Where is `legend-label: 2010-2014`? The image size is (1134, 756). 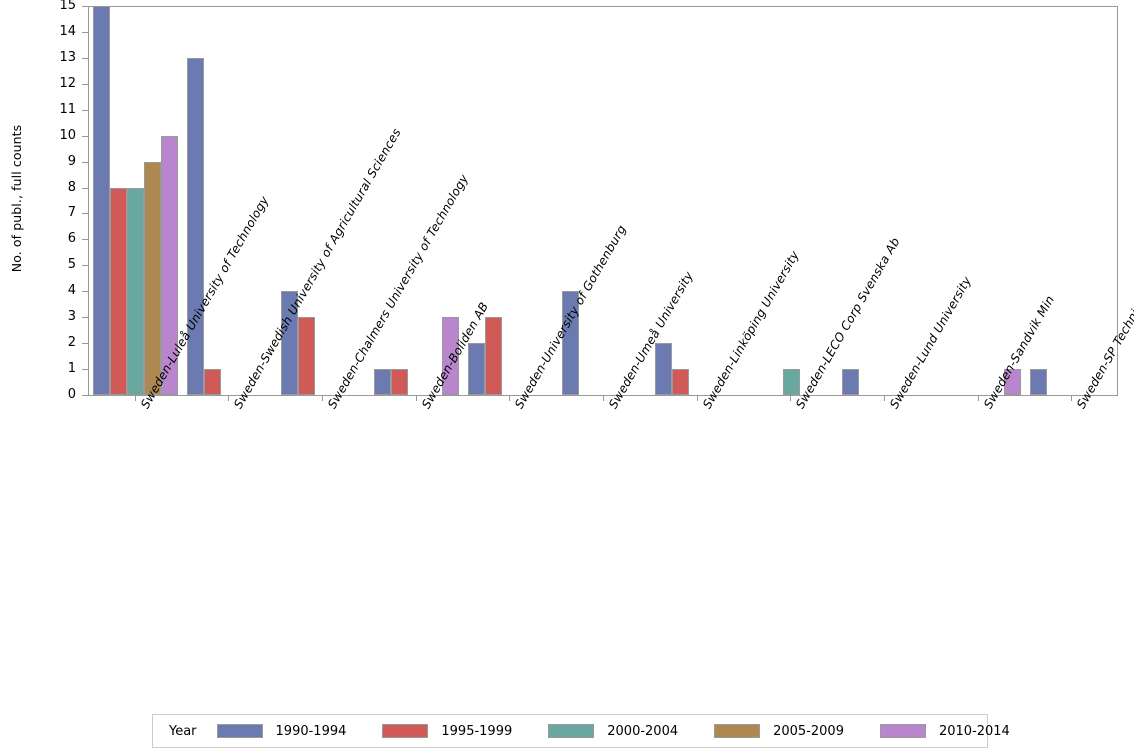 legend-label: 2010-2014 is located at coordinates (974, 731).